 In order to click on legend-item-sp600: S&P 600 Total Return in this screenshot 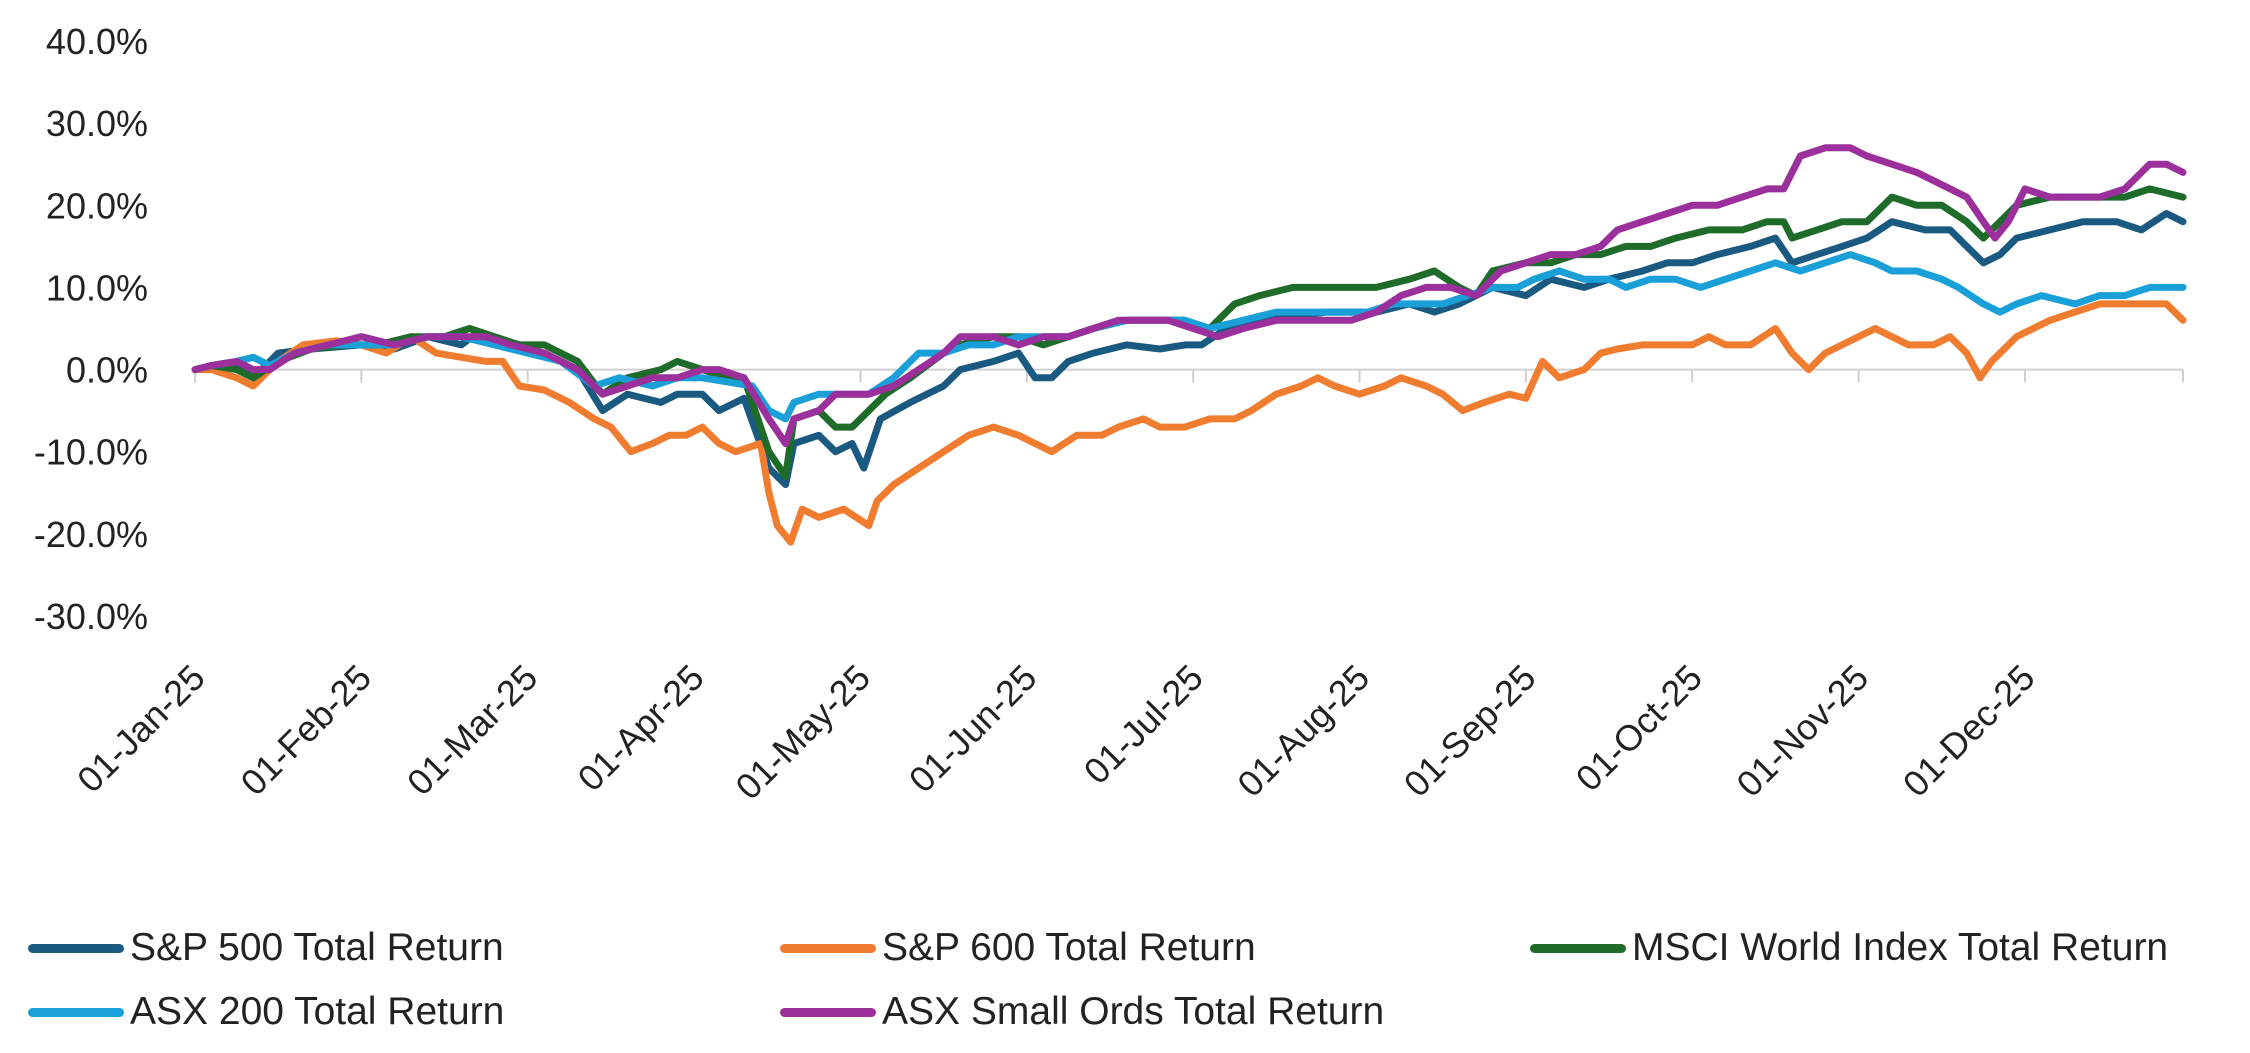, I will do `click(1018, 948)`.